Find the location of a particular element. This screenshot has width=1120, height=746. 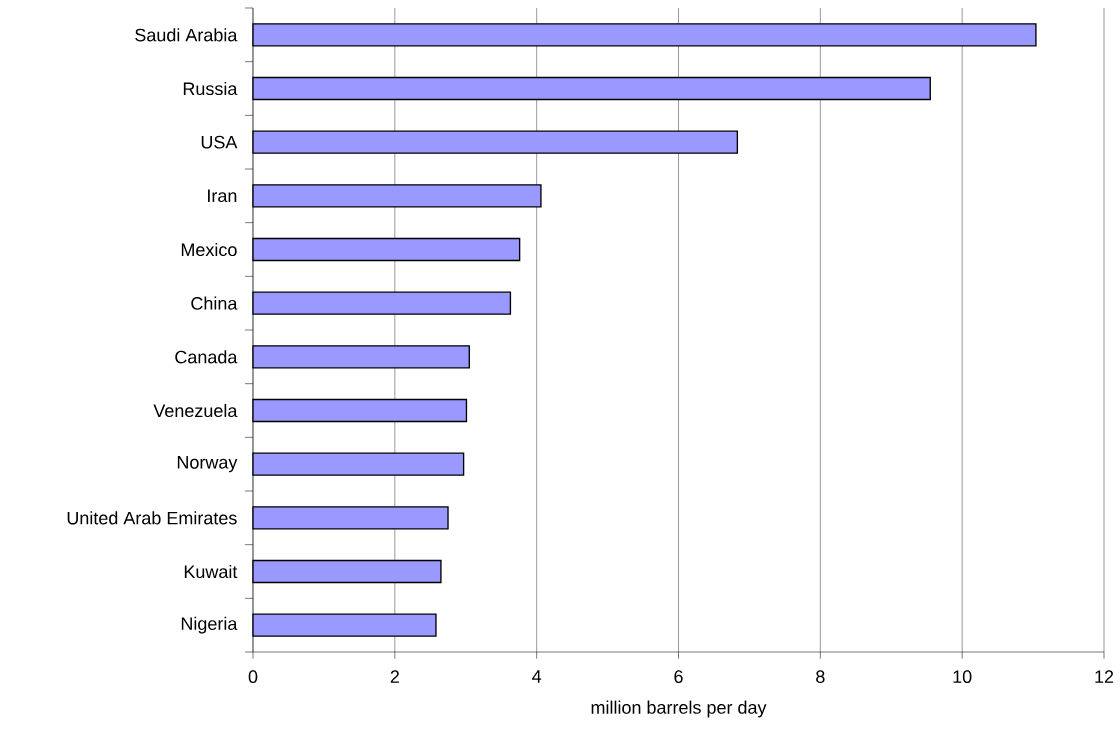

x-axis-title: million barrels per day is located at coordinates (679, 709).